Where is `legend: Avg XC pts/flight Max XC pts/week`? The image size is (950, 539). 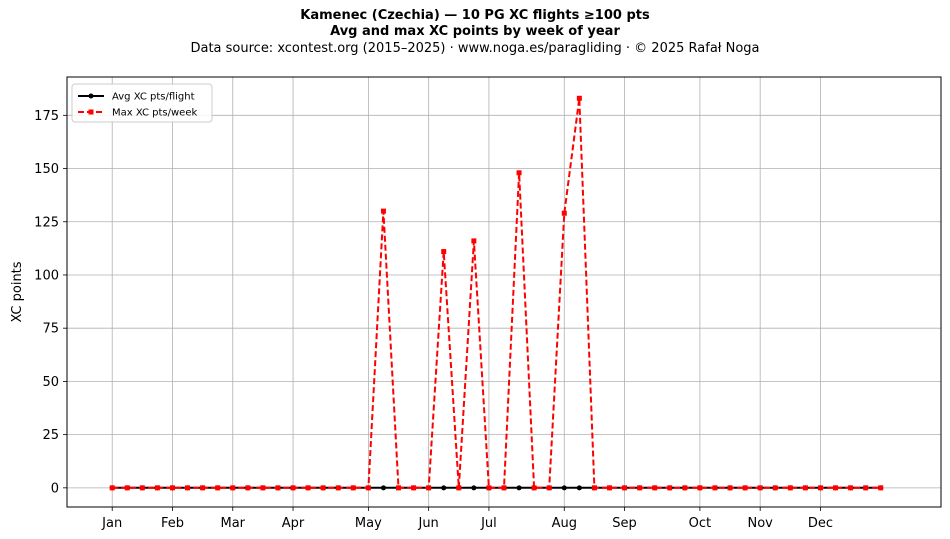
legend: Avg XC pts/flight Max XC pts/week is located at coordinates (142, 103).